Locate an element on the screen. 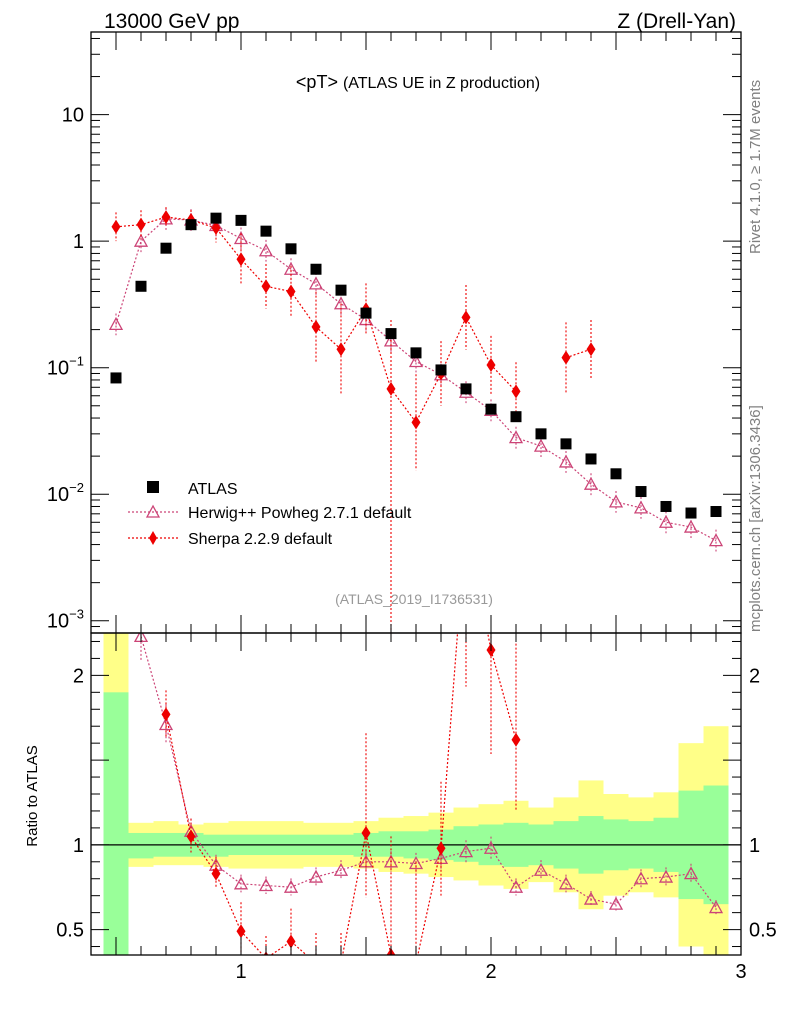  legend-label-atlas: ATLAS is located at coordinates (213, 489).